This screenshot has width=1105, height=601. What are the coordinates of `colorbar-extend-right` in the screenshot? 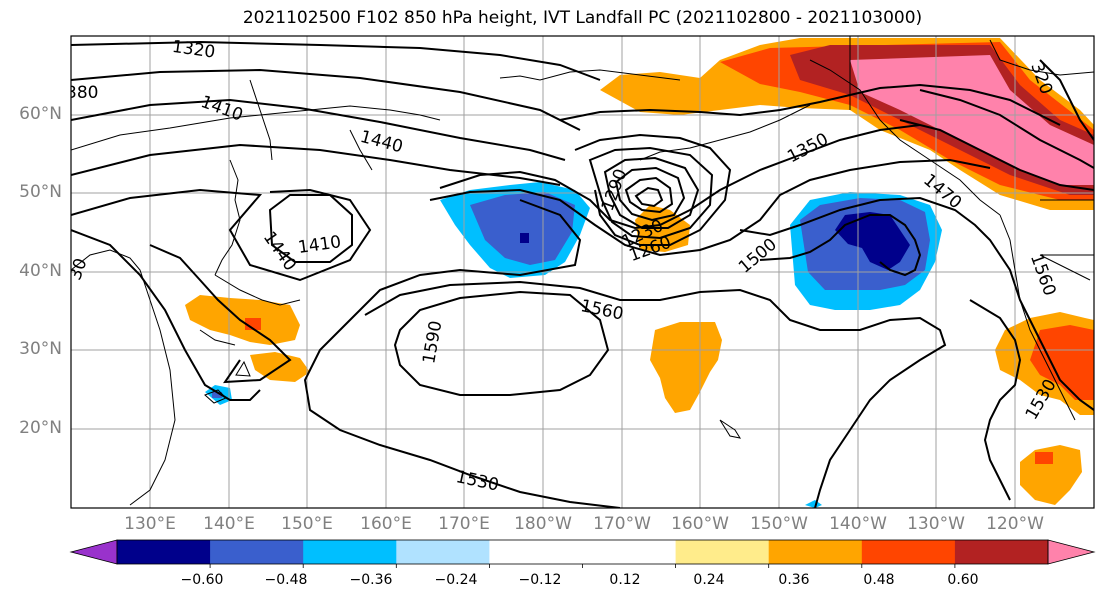 It's located at (1071, 552).